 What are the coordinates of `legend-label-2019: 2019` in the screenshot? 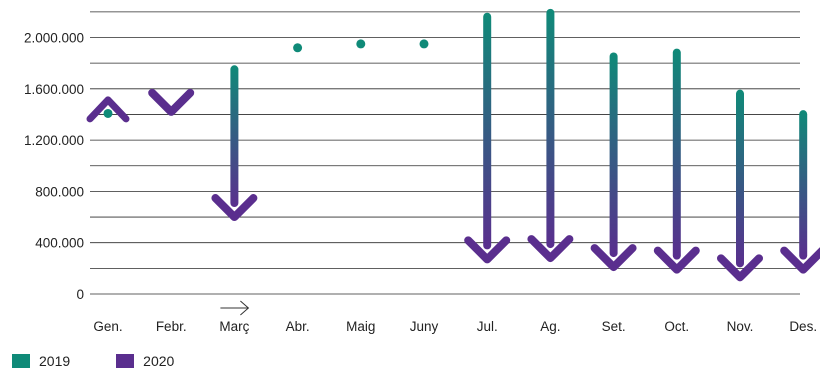 It's located at (55, 361).